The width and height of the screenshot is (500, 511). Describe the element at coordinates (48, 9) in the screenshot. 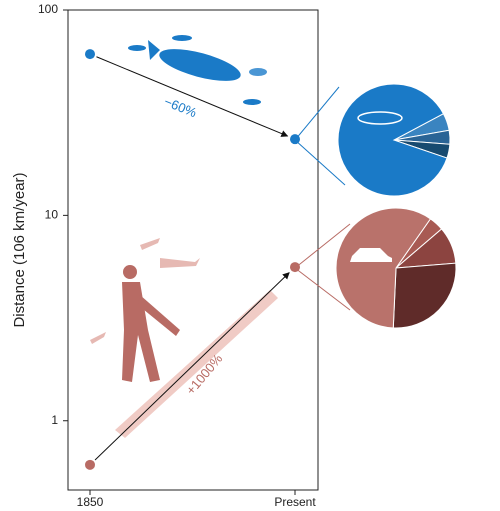

I see `y-tick-label: 100` at that location.